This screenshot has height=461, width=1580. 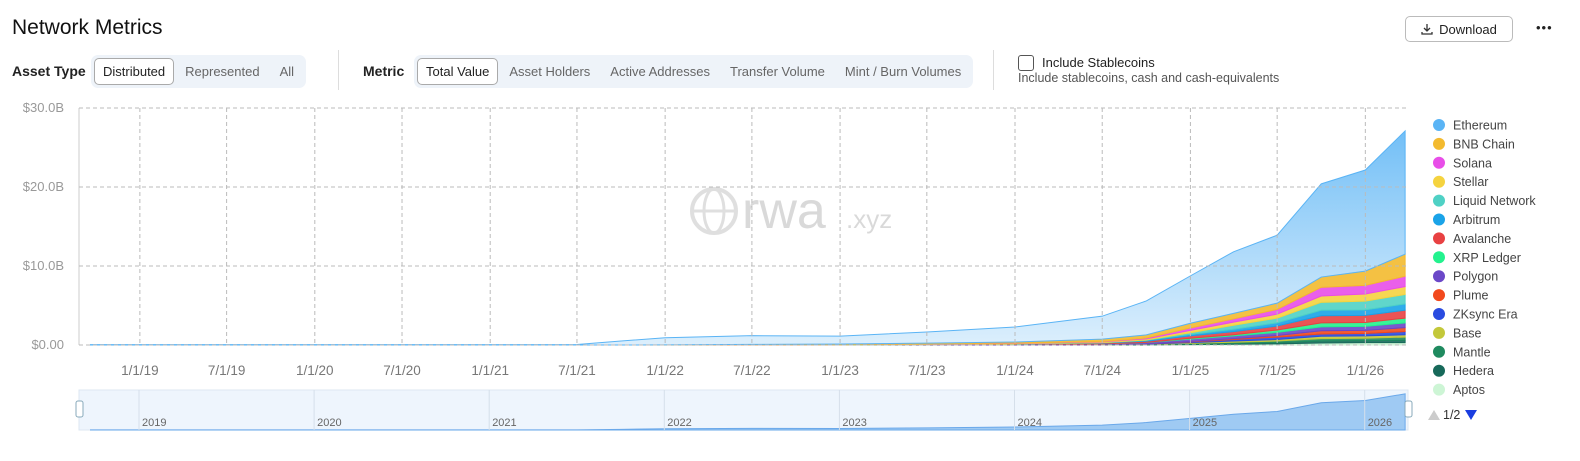 What do you see at coordinates (384, 71) in the screenshot?
I see `metric-label: Metric` at bounding box center [384, 71].